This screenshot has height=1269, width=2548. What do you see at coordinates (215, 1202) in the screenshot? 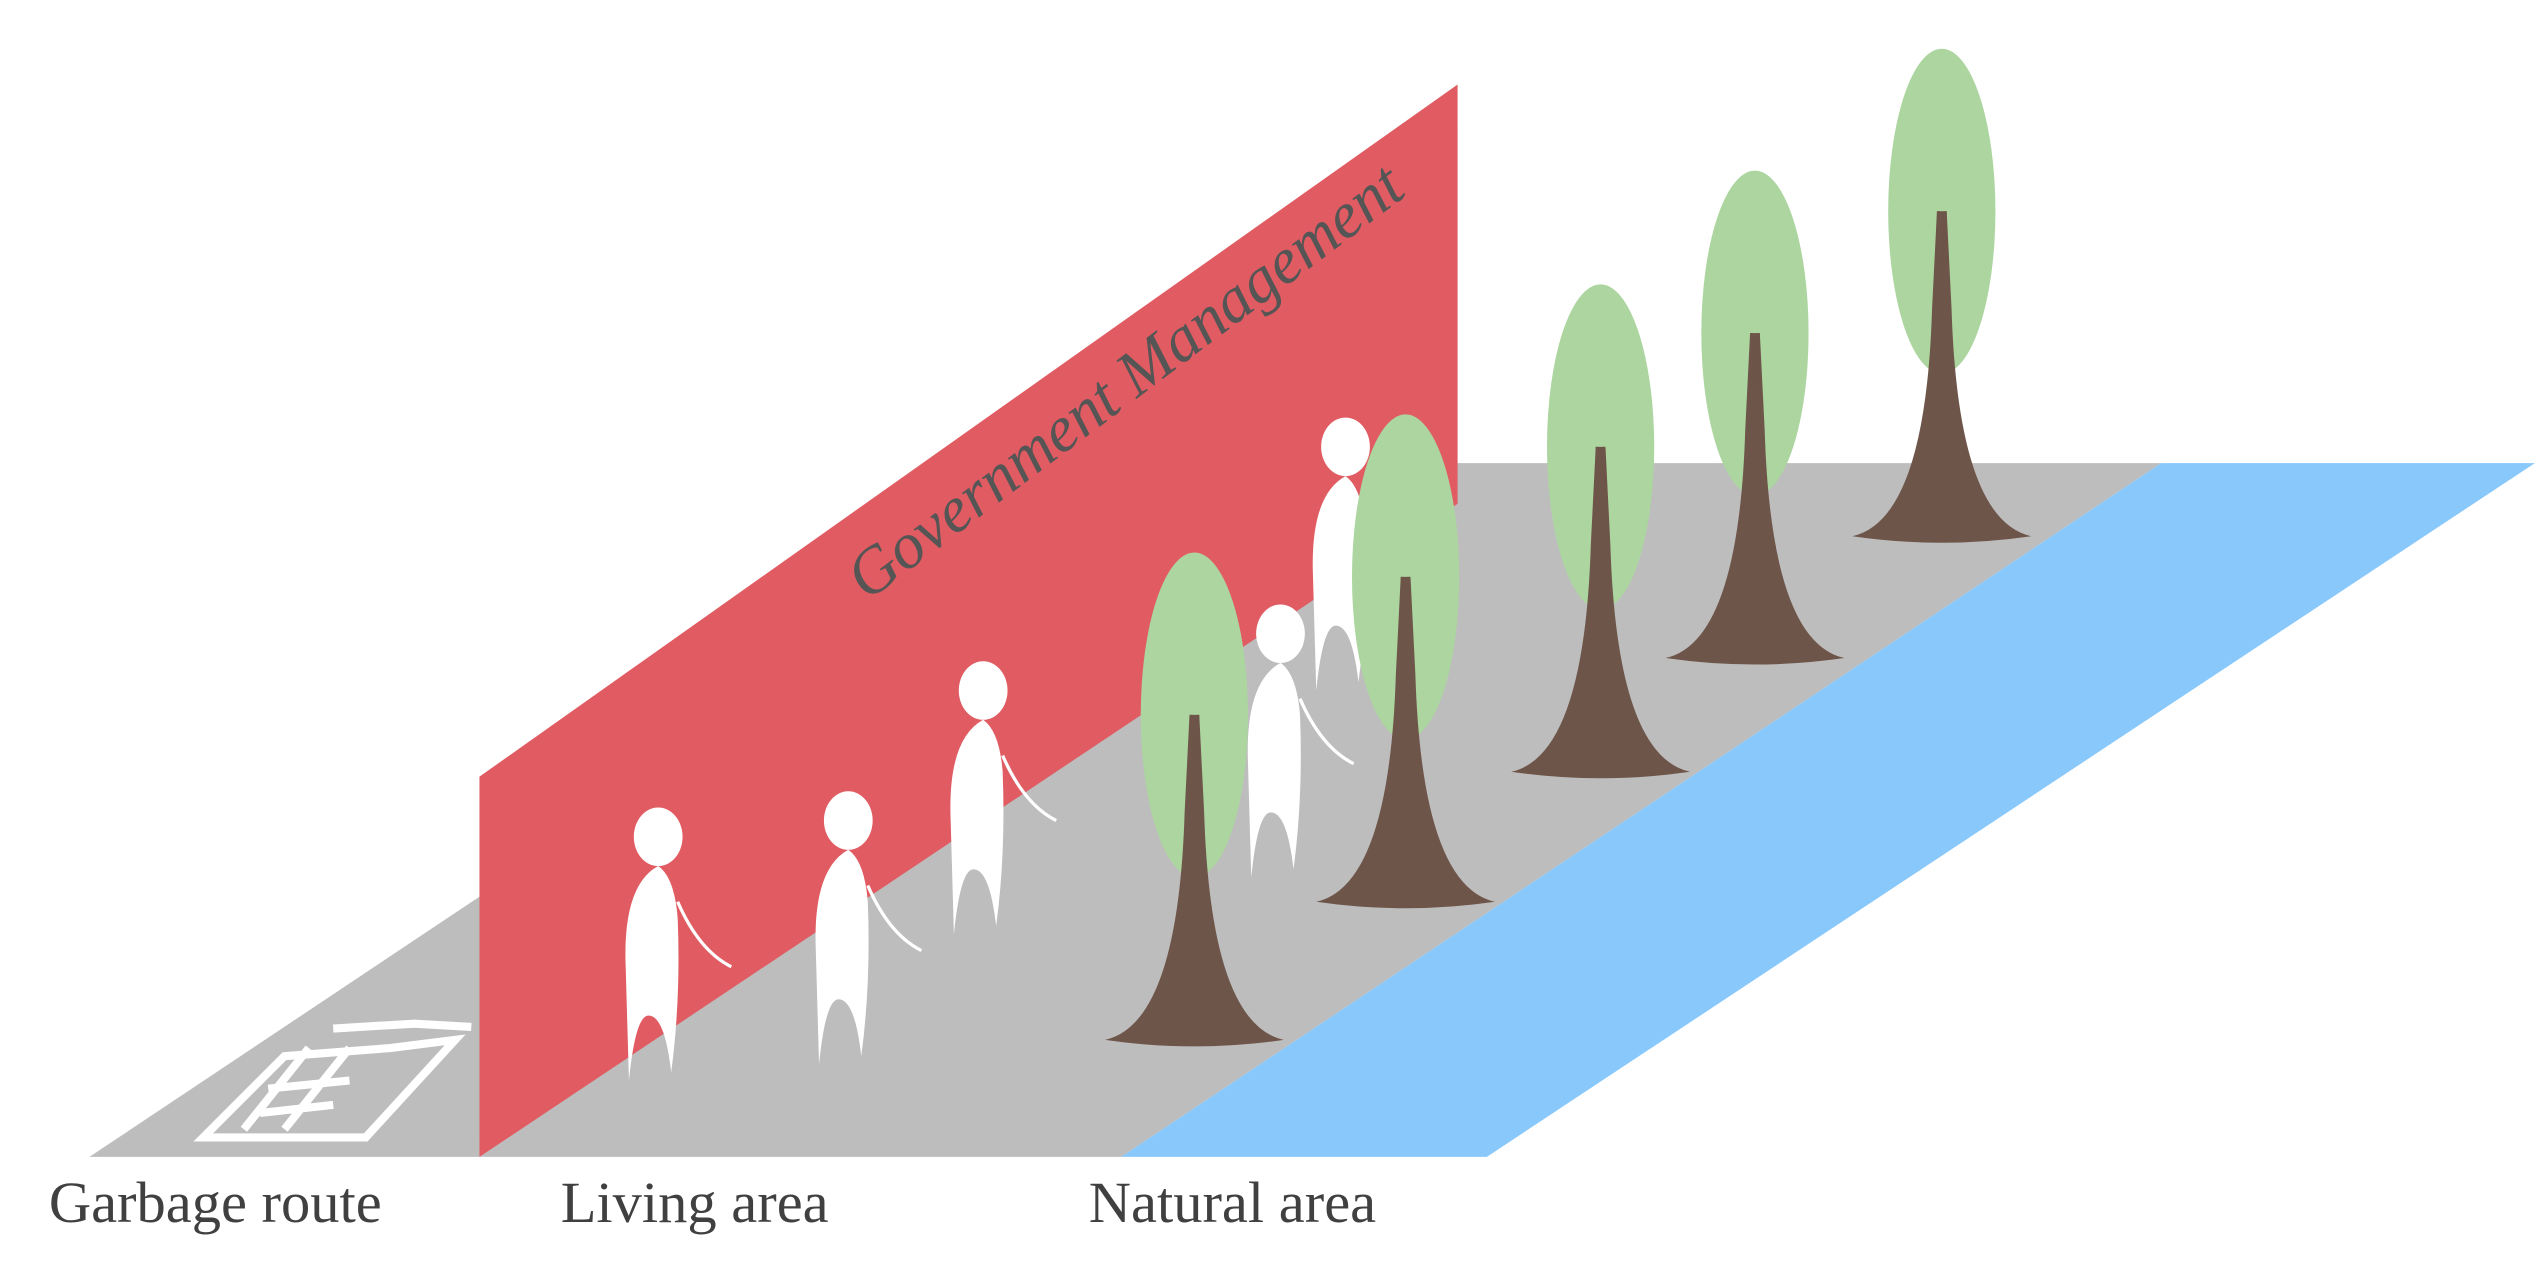
I see `zone-label: Garbage route` at bounding box center [215, 1202].